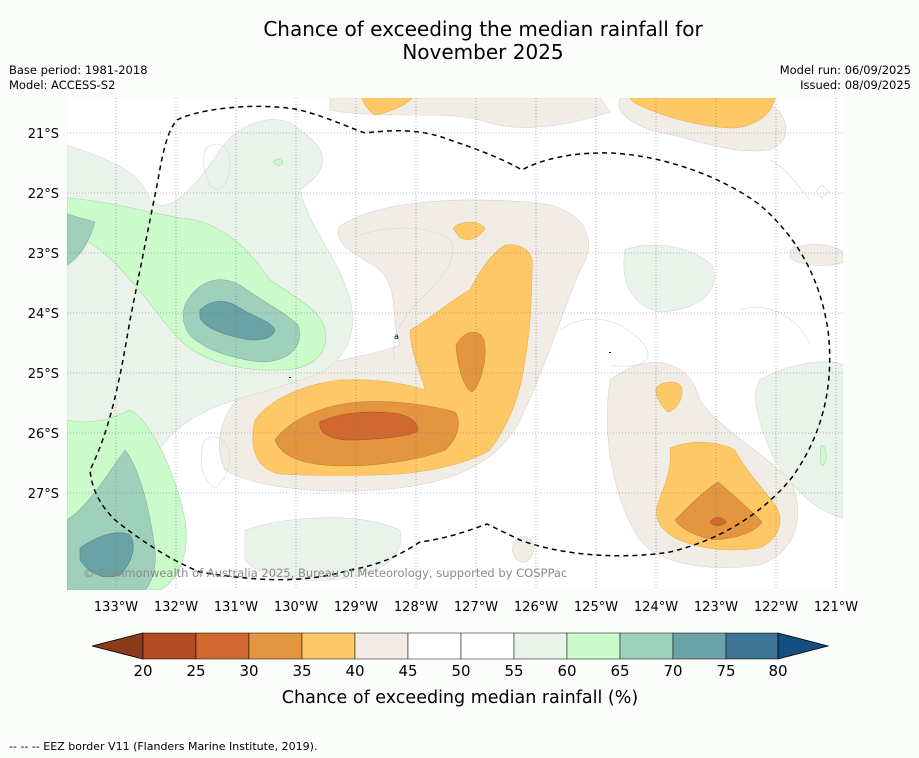  I want to click on lat-label: 22°S, so click(43, 194).